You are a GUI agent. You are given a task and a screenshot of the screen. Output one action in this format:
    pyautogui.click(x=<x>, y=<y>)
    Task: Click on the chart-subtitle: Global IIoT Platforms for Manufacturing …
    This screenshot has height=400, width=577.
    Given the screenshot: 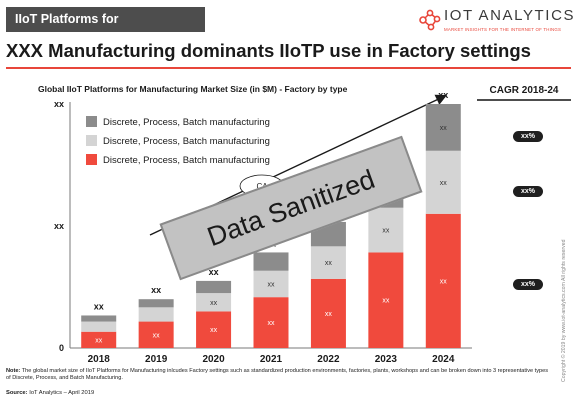 What is the action you would take?
    pyautogui.click(x=193, y=89)
    